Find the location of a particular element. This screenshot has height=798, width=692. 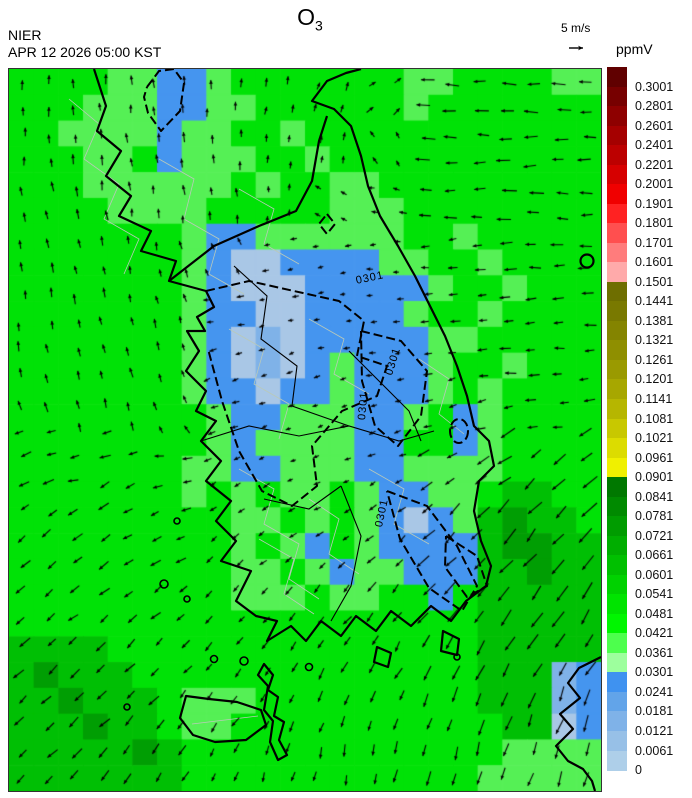

colorbar-tick-label: 0.0541 is located at coordinates (654, 594).